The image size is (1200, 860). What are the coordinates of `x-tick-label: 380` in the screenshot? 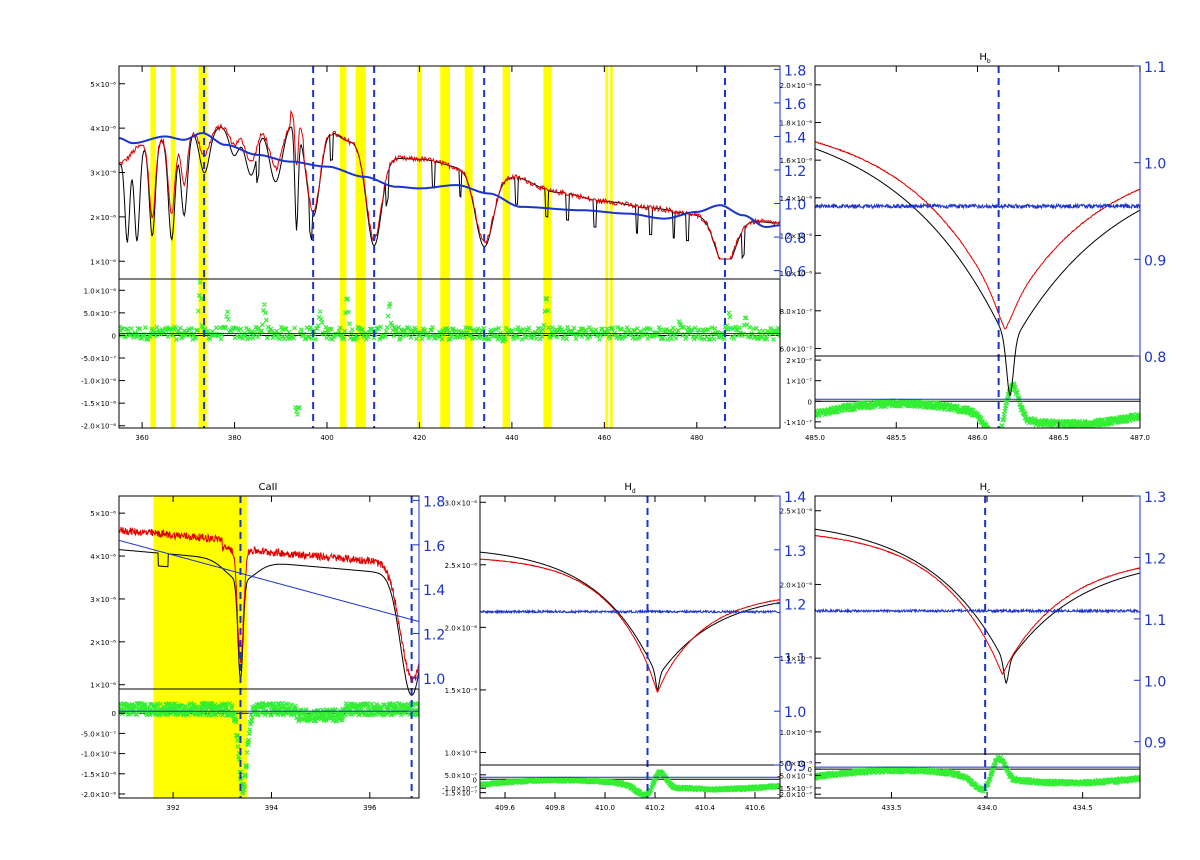 It's located at (234, 438).